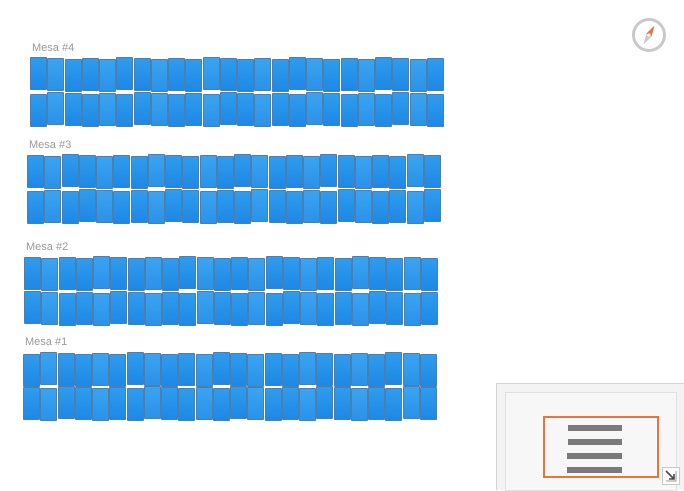 This screenshot has width=684, height=491. Describe the element at coordinates (591, 441) in the screenshot. I see `minimap` at that location.